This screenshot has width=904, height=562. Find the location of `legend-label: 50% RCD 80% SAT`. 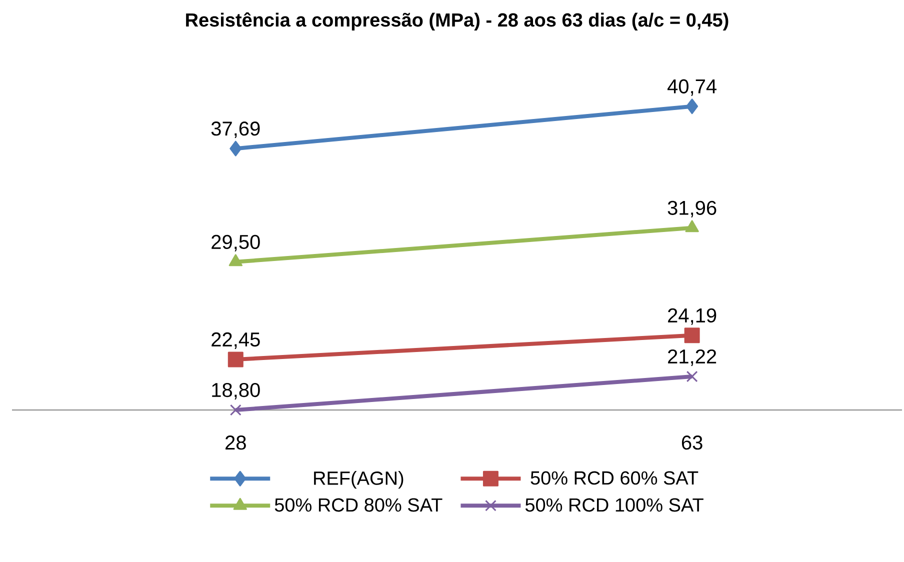

legend-label: 50% RCD 80% SAT is located at coordinates (358, 505).